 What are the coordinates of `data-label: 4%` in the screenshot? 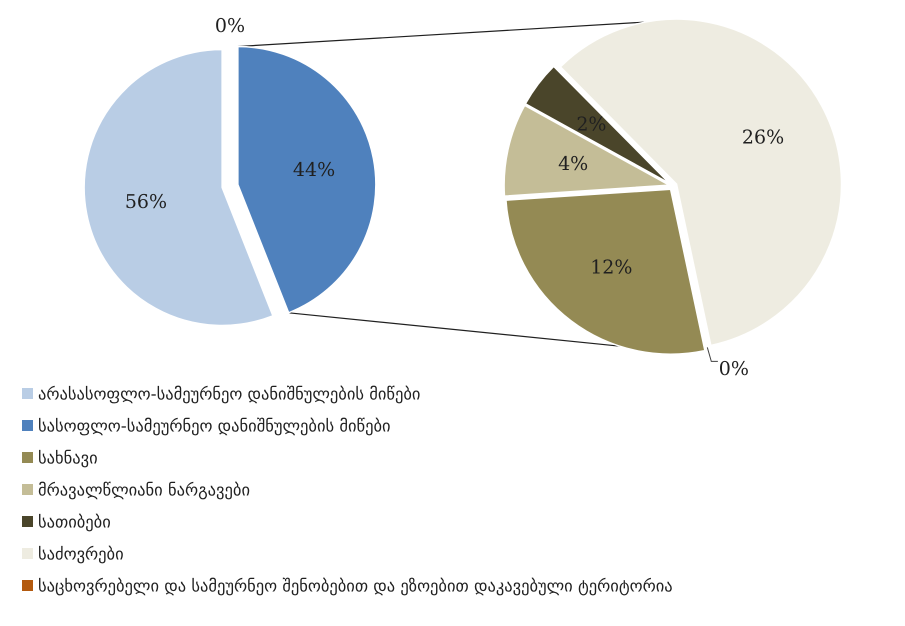 It's located at (573, 163).